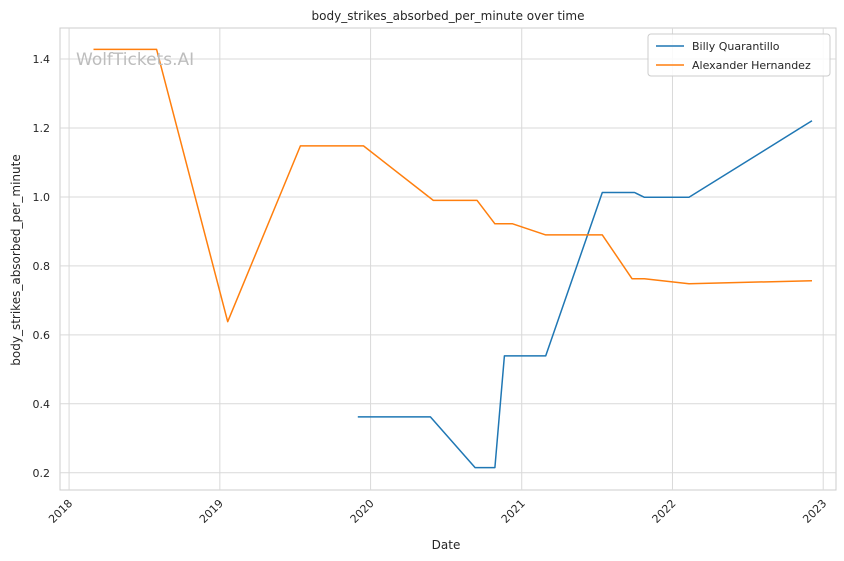  I want to click on legend: Billy Quarantillo Alexander Hernandez, so click(739, 55).